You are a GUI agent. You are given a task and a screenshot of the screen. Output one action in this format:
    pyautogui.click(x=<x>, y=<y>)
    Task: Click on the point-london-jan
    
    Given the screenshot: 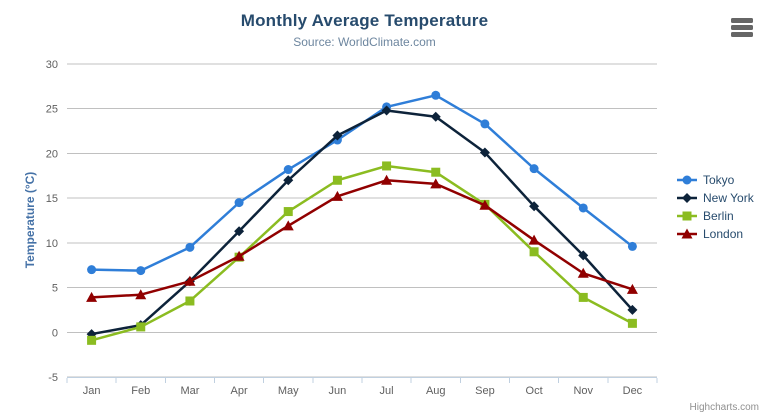 What is the action you would take?
    pyautogui.click(x=92, y=296)
    